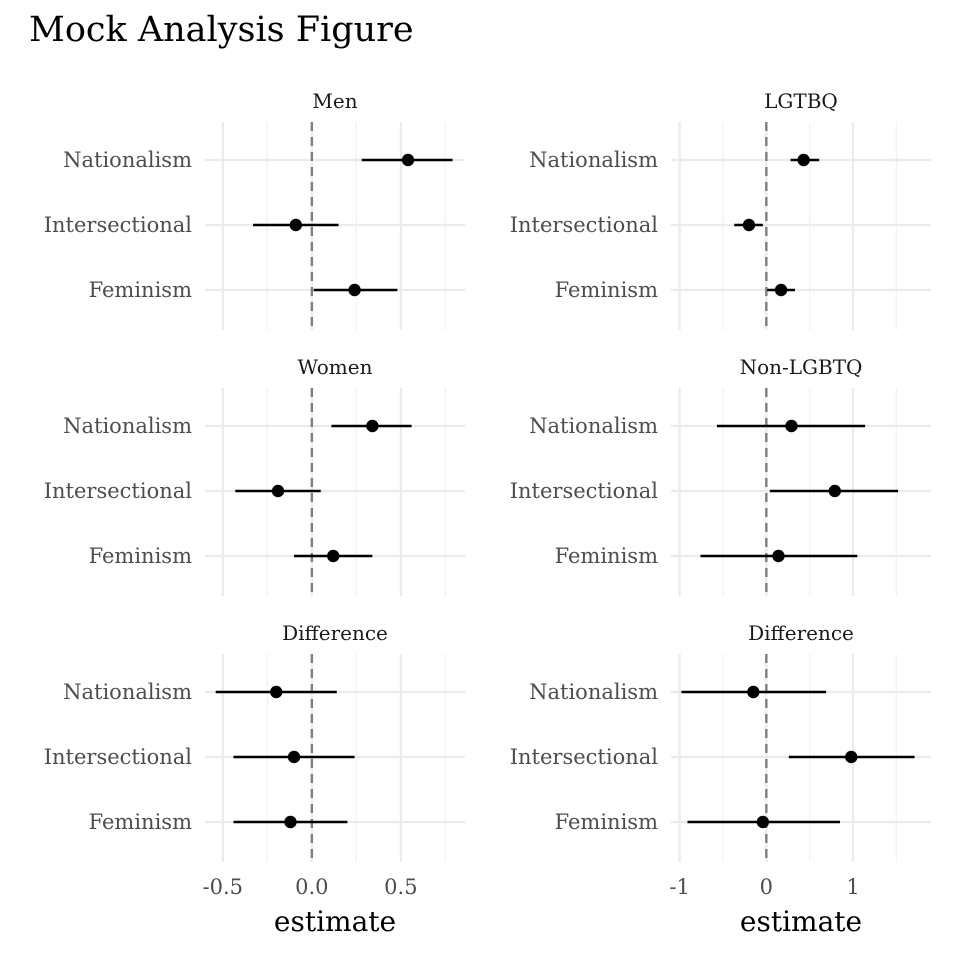 Image resolution: width=960 pixels, height=960 pixels. Describe the element at coordinates (720, 209) in the screenshot. I see `panel-2: LGTBQ Nationalism Intersectional Feminism` at that location.